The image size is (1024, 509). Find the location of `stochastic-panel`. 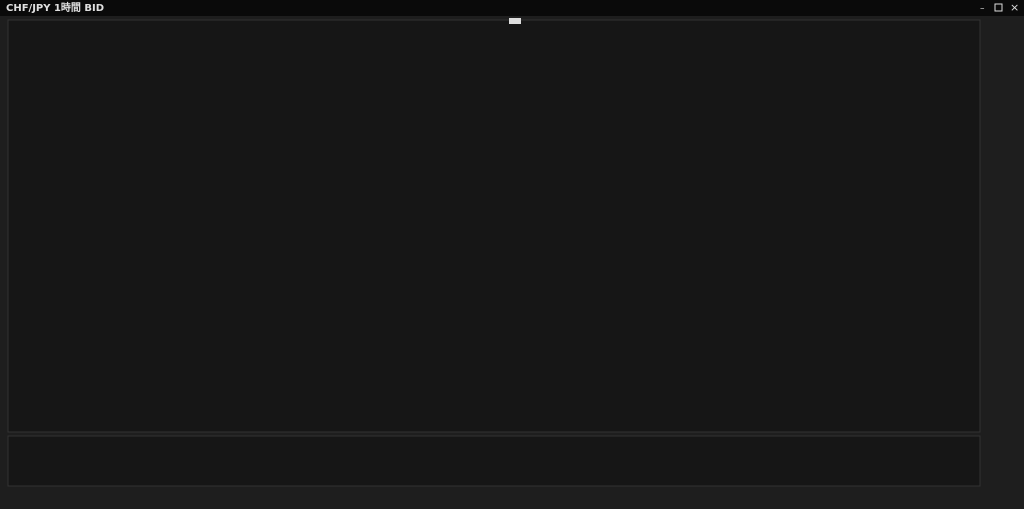

stochastic-panel is located at coordinates (494, 461).